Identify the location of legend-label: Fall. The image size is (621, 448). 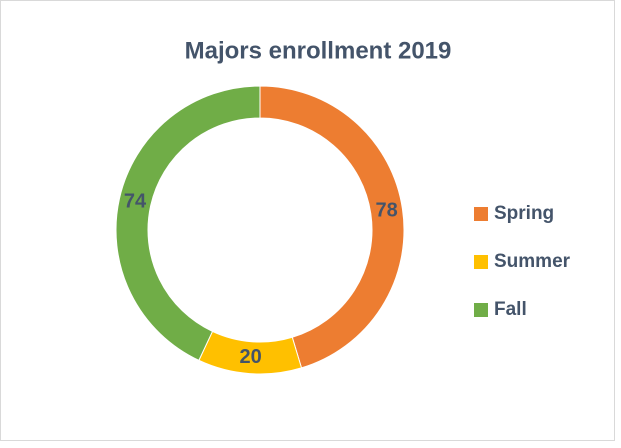
(510, 309).